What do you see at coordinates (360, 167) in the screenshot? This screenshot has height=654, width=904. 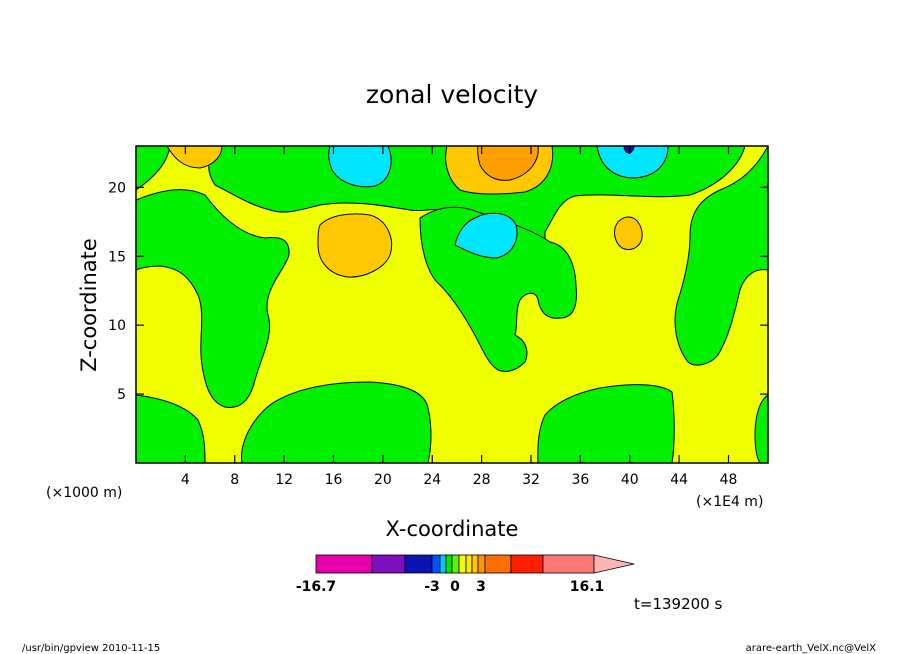 I see `contour-region-cyan-top` at bounding box center [360, 167].